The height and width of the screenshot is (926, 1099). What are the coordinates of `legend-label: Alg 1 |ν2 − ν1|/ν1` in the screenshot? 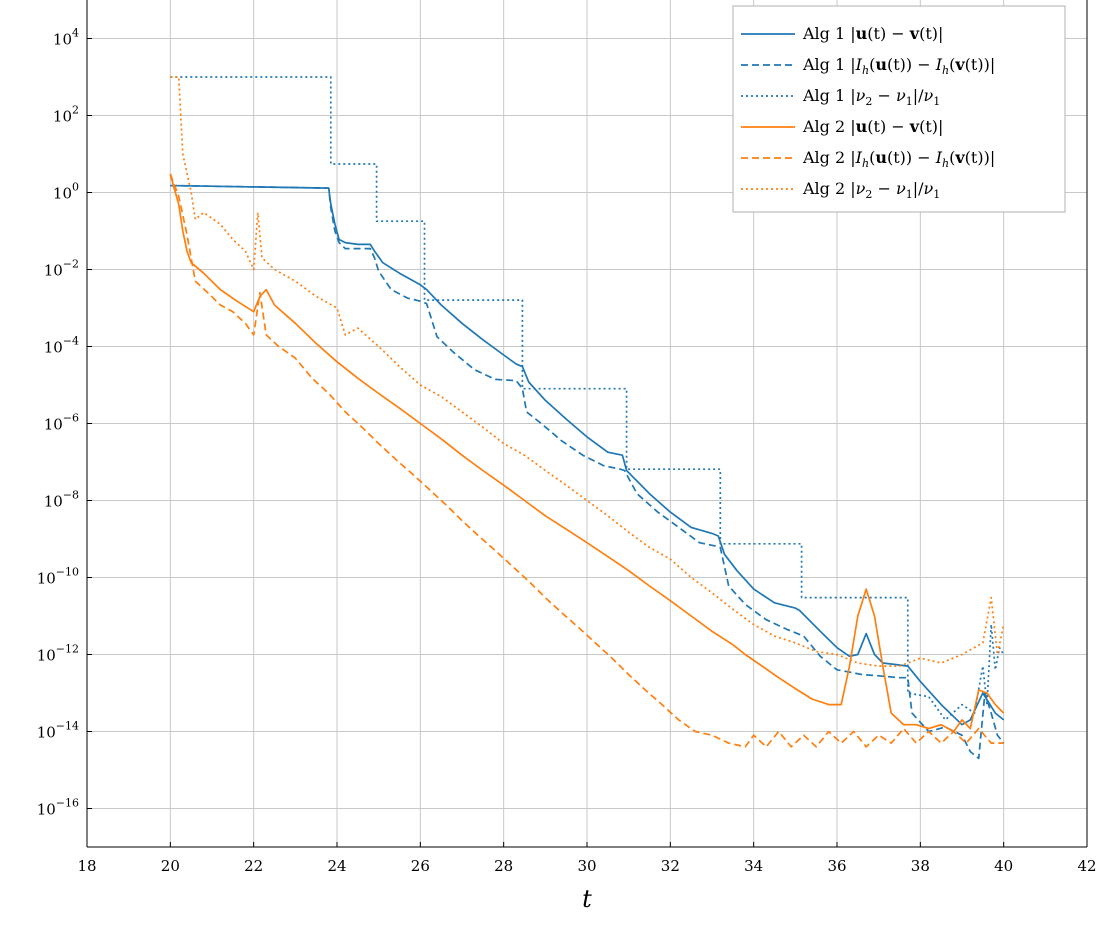 It's located at (871, 97).